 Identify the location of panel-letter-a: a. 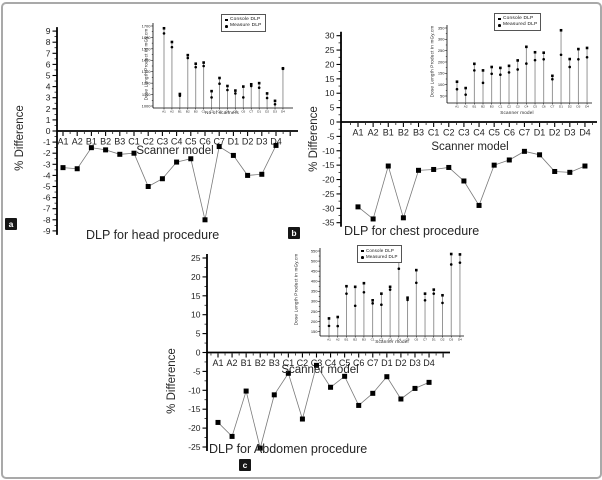
(11, 224).